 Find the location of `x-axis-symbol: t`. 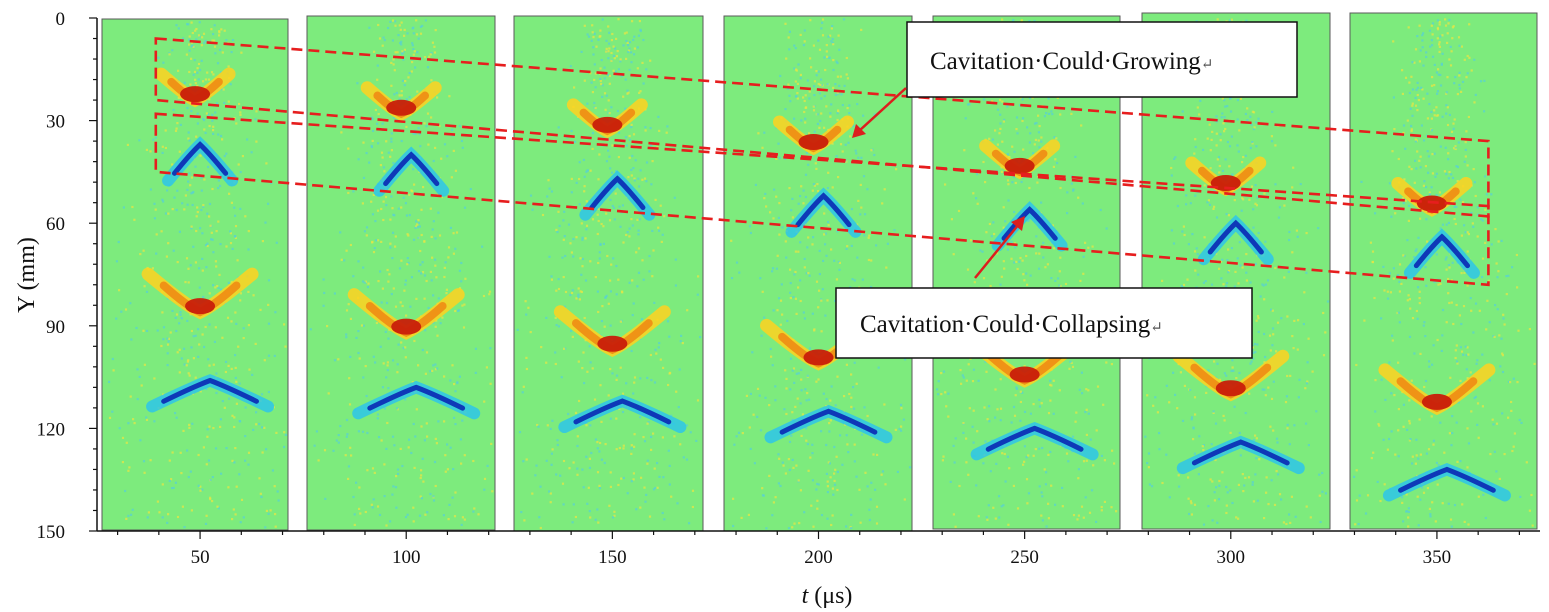

x-axis-symbol: t is located at coordinates (806, 596).